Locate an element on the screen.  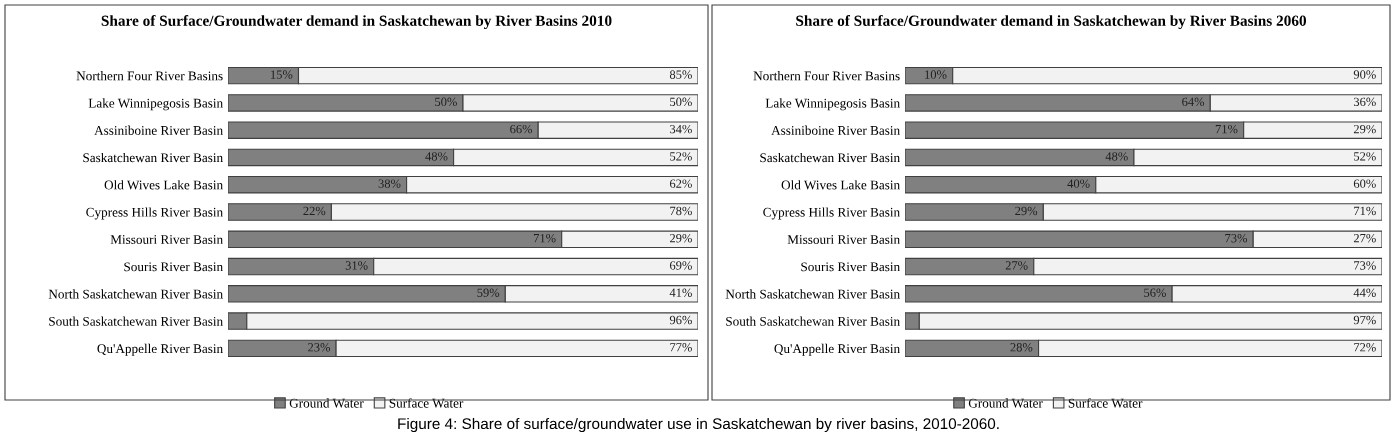
data-label: 78% is located at coordinates (681, 211).